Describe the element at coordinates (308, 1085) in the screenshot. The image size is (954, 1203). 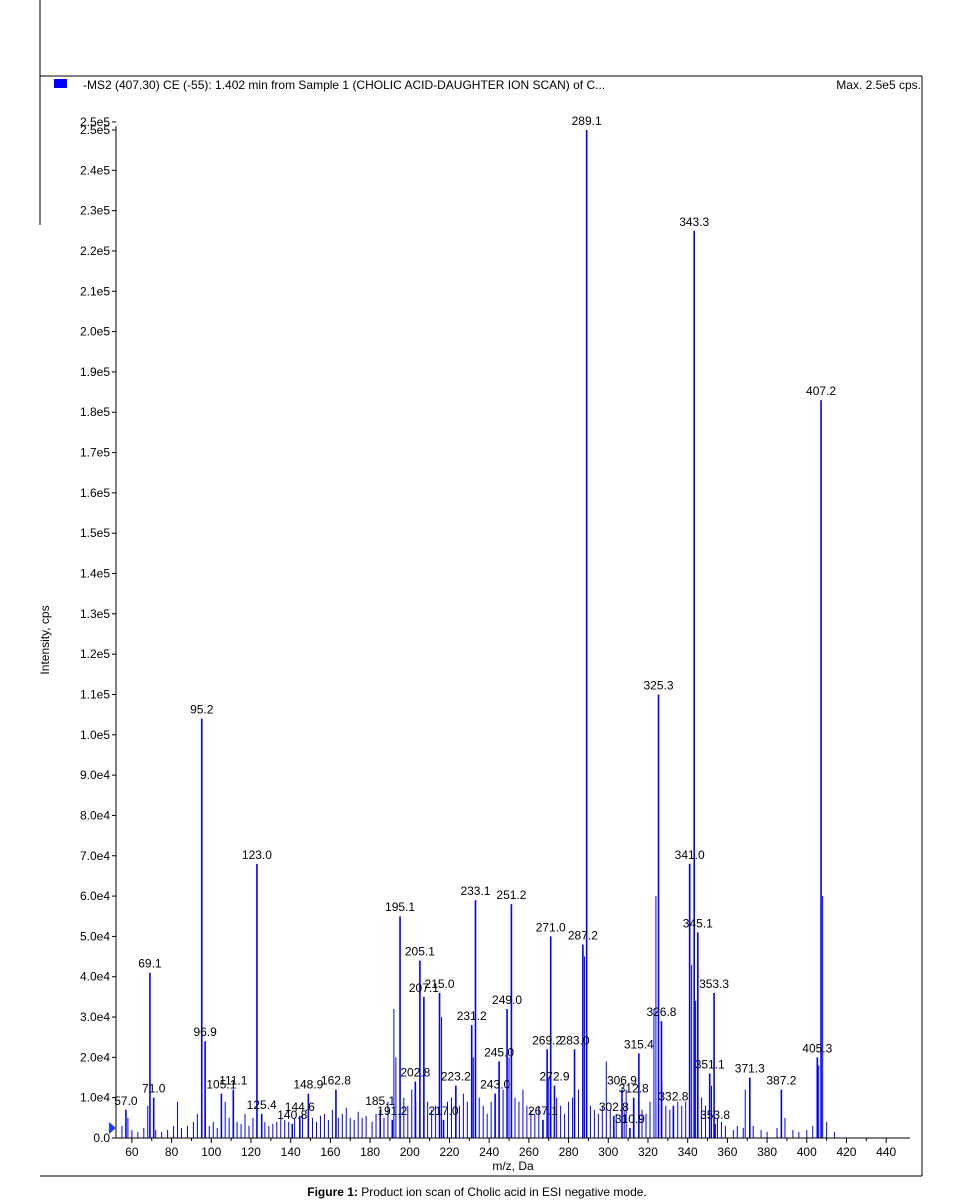
I see `peak-label-148.9: 148.9` at that location.